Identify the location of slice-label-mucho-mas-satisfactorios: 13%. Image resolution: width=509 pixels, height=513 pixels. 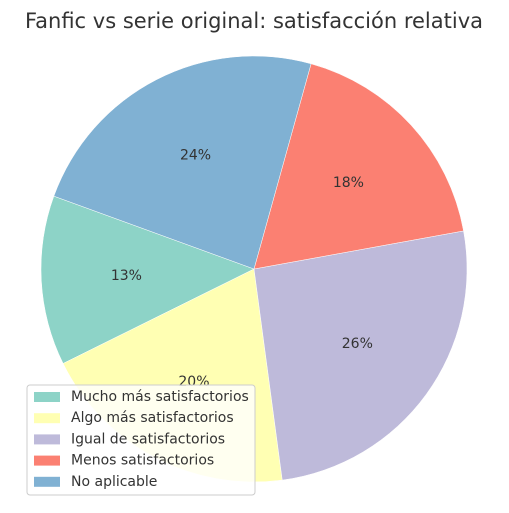
(126, 276).